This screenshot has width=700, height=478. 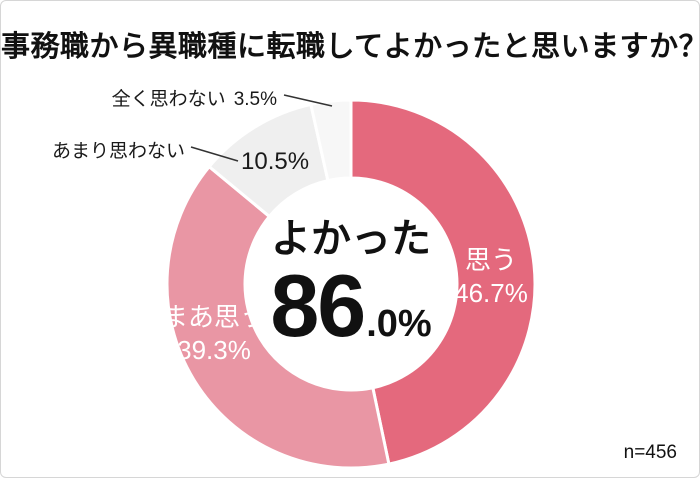 I want to click on center-value-suffix: .0%, so click(x=399, y=324).